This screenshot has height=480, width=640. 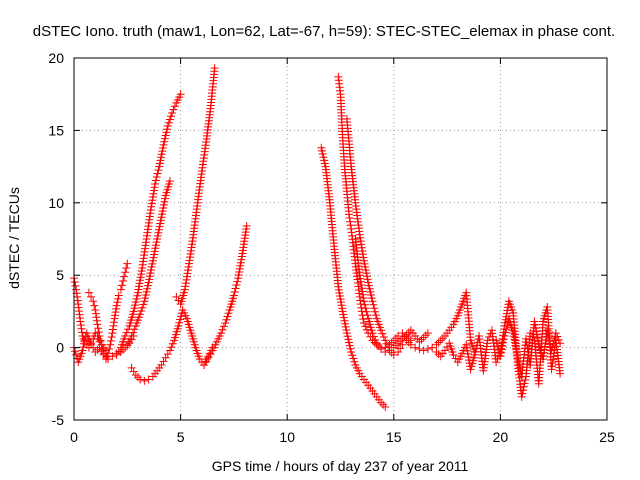 What do you see at coordinates (340, 466) in the screenshot?
I see `x-axis-label: GPS time / hours of day 237 of year 2011` at bounding box center [340, 466].